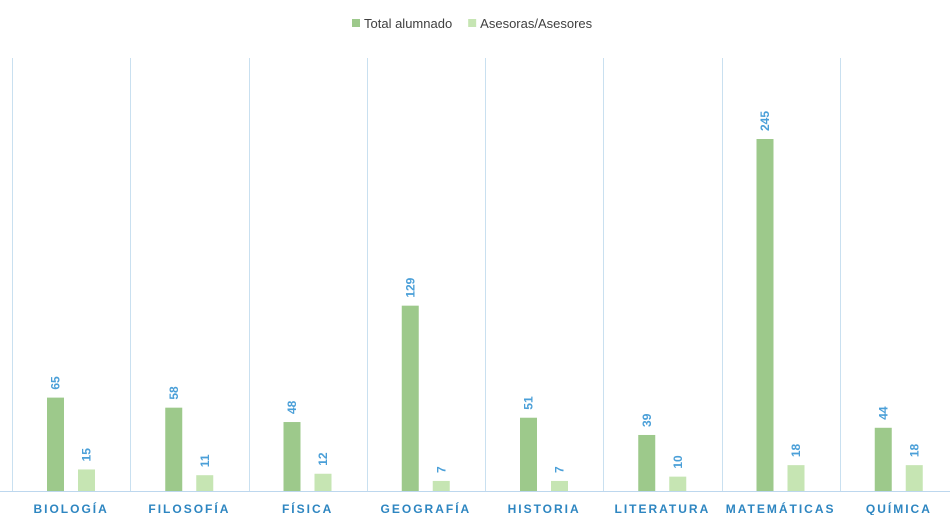 The width and height of the screenshot is (950, 515). What do you see at coordinates (899, 508) in the screenshot?
I see `category-label: QUÍMICA` at bounding box center [899, 508].